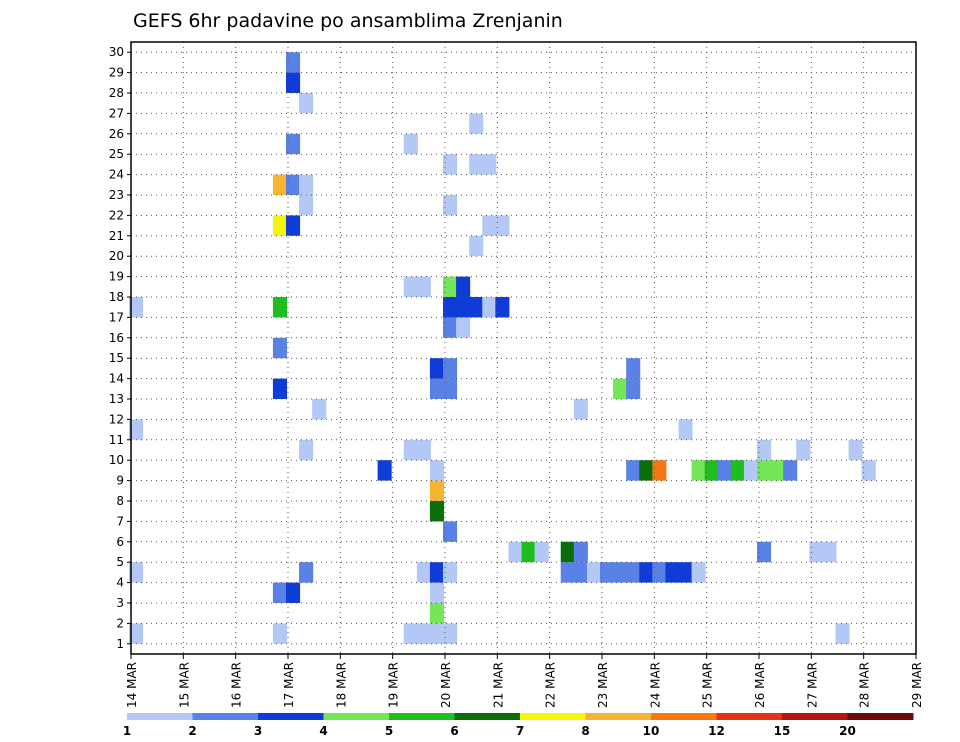 This screenshot has height=742, width=960. Describe the element at coordinates (116, 358) in the screenshot. I see `y-tick-label: 15` at that location.